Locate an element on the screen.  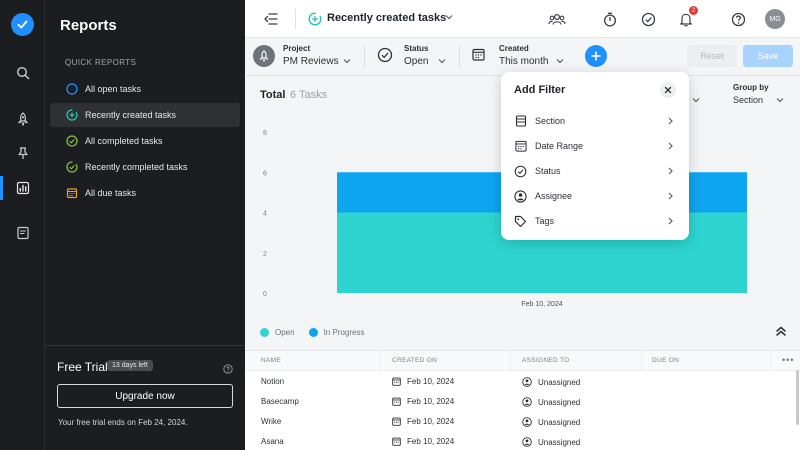
table-row: Basecamp Feb 10, 2024 Unassigned is located at coordinates (522, 402).